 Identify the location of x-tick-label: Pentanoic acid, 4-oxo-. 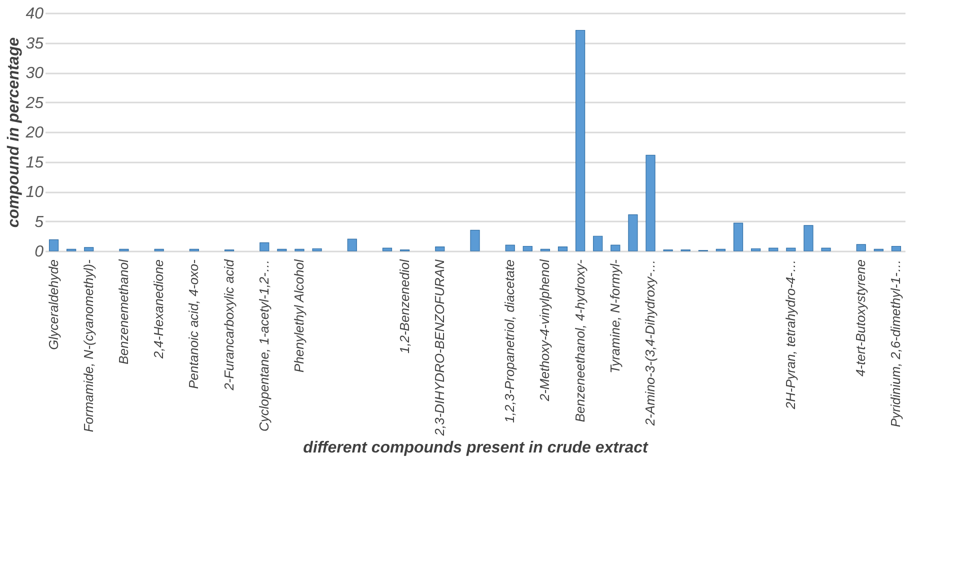
(194, 323).